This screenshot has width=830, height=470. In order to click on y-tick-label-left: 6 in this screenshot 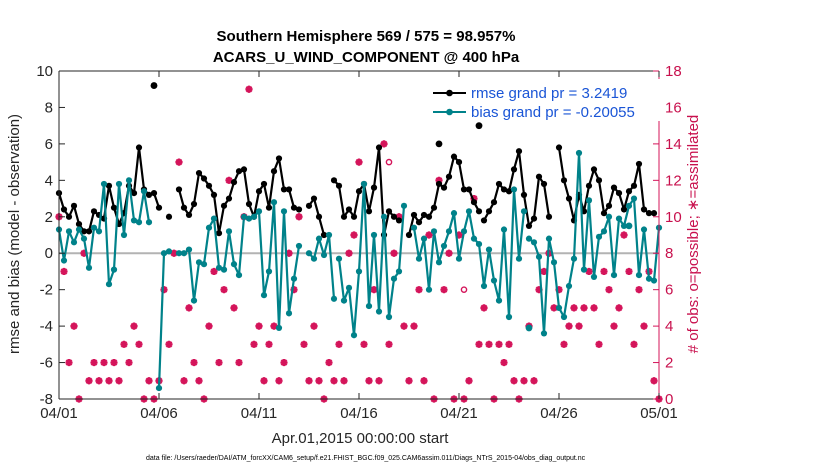, I will do `click(49, 144)`.